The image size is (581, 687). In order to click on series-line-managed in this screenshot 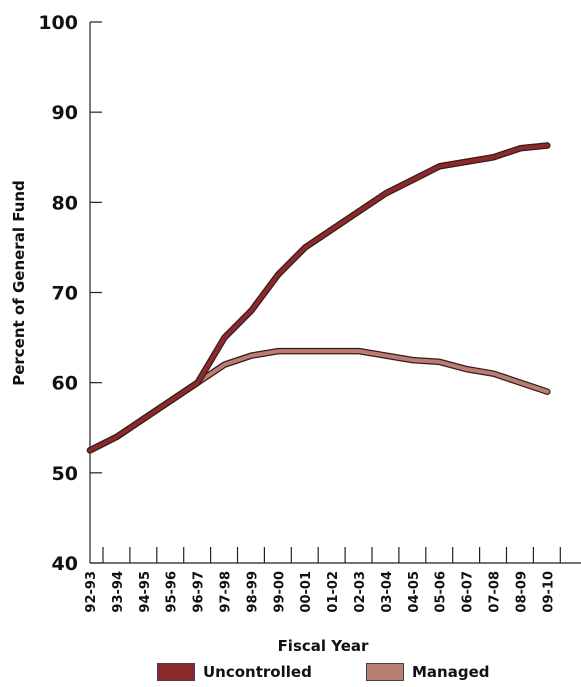, I will do `click(319, 401)`.